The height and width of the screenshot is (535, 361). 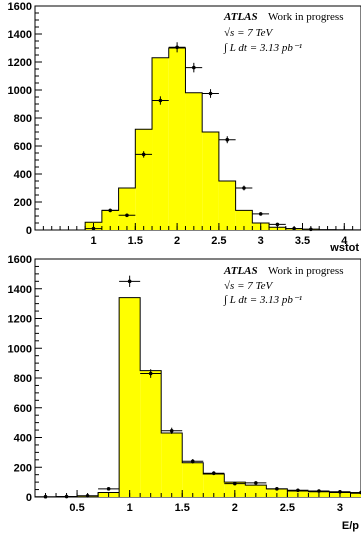 I want to click on x-axis-eoverp: 0.5 1 1.5 2 2.5 3, so click(x=192, y=502).